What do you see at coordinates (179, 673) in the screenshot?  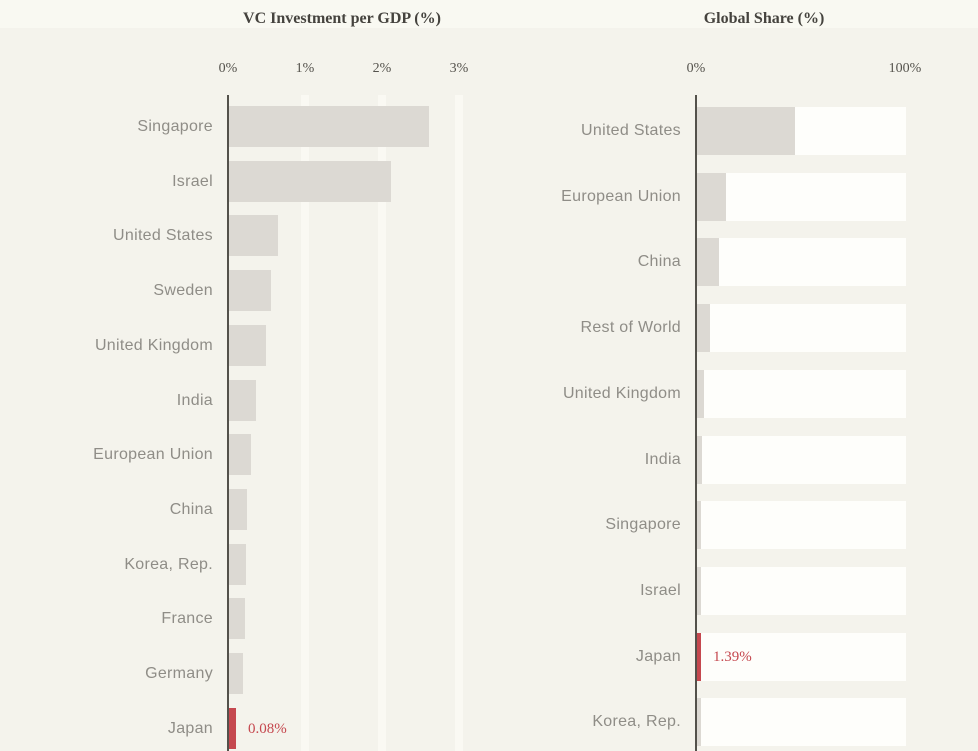 I see `category-label: Germany` at bounding box center [179, 673].